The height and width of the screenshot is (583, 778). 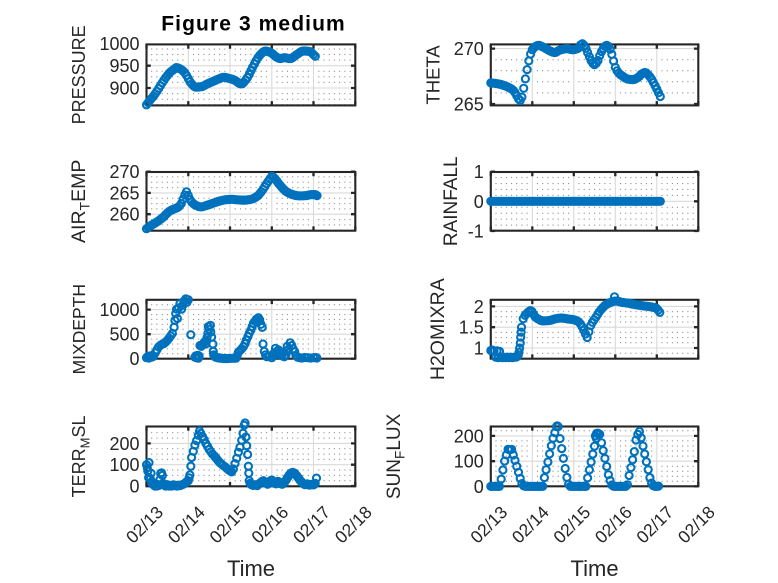 I want to click on svg-text: 950, so click(x=124, y=66).